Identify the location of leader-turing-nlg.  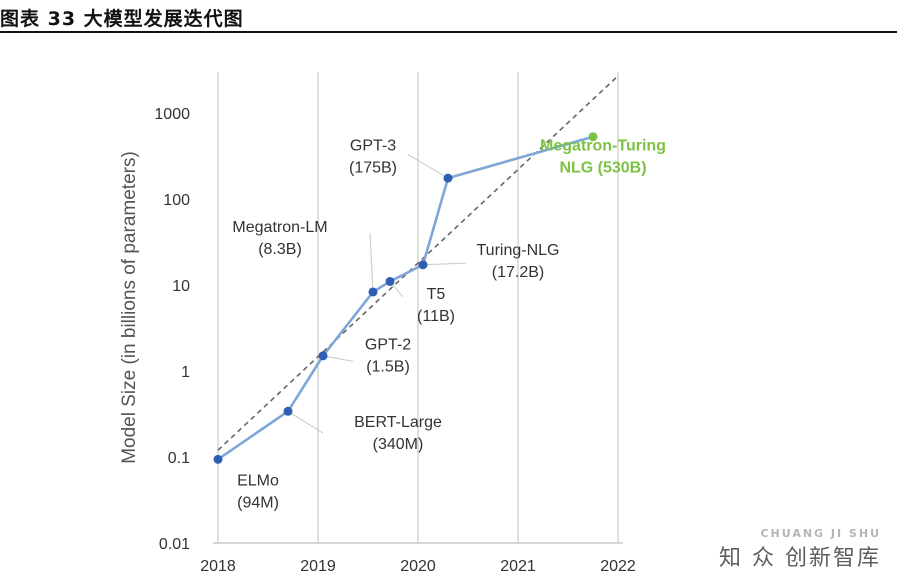
(444, 264).